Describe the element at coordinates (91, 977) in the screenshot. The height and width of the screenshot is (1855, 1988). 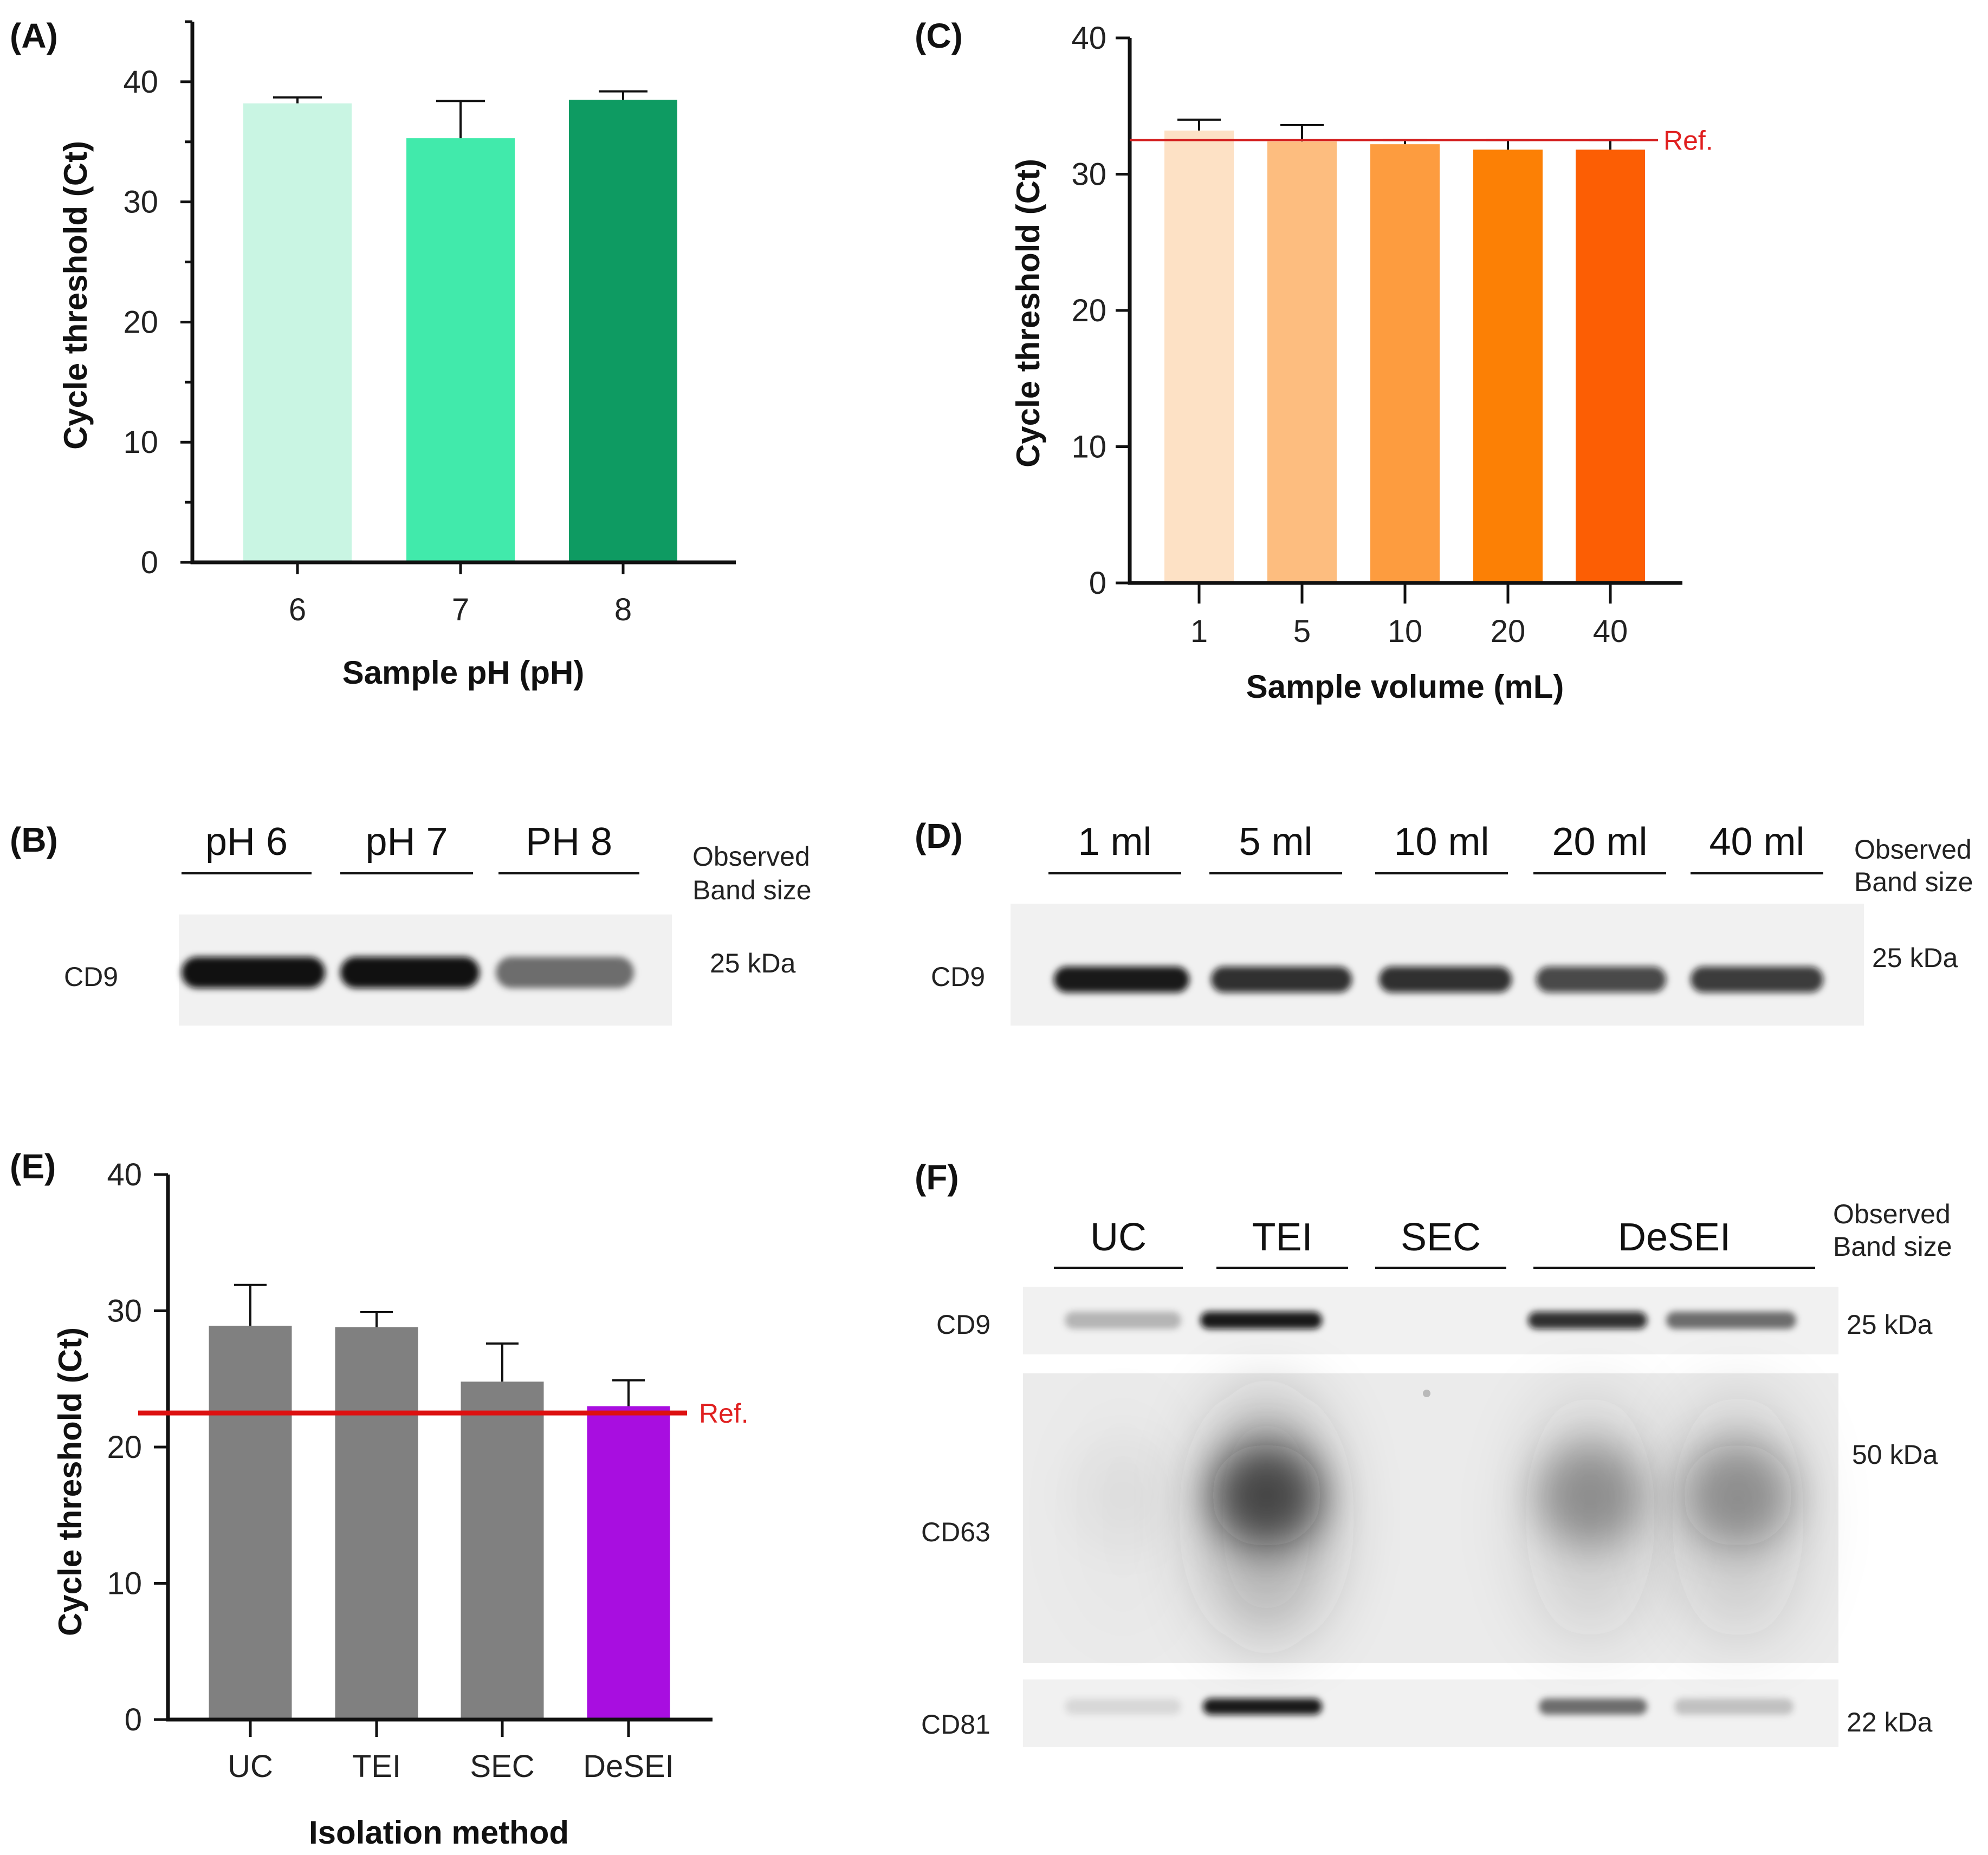
I see `blot-b-row-cd9: CD9` at that location.